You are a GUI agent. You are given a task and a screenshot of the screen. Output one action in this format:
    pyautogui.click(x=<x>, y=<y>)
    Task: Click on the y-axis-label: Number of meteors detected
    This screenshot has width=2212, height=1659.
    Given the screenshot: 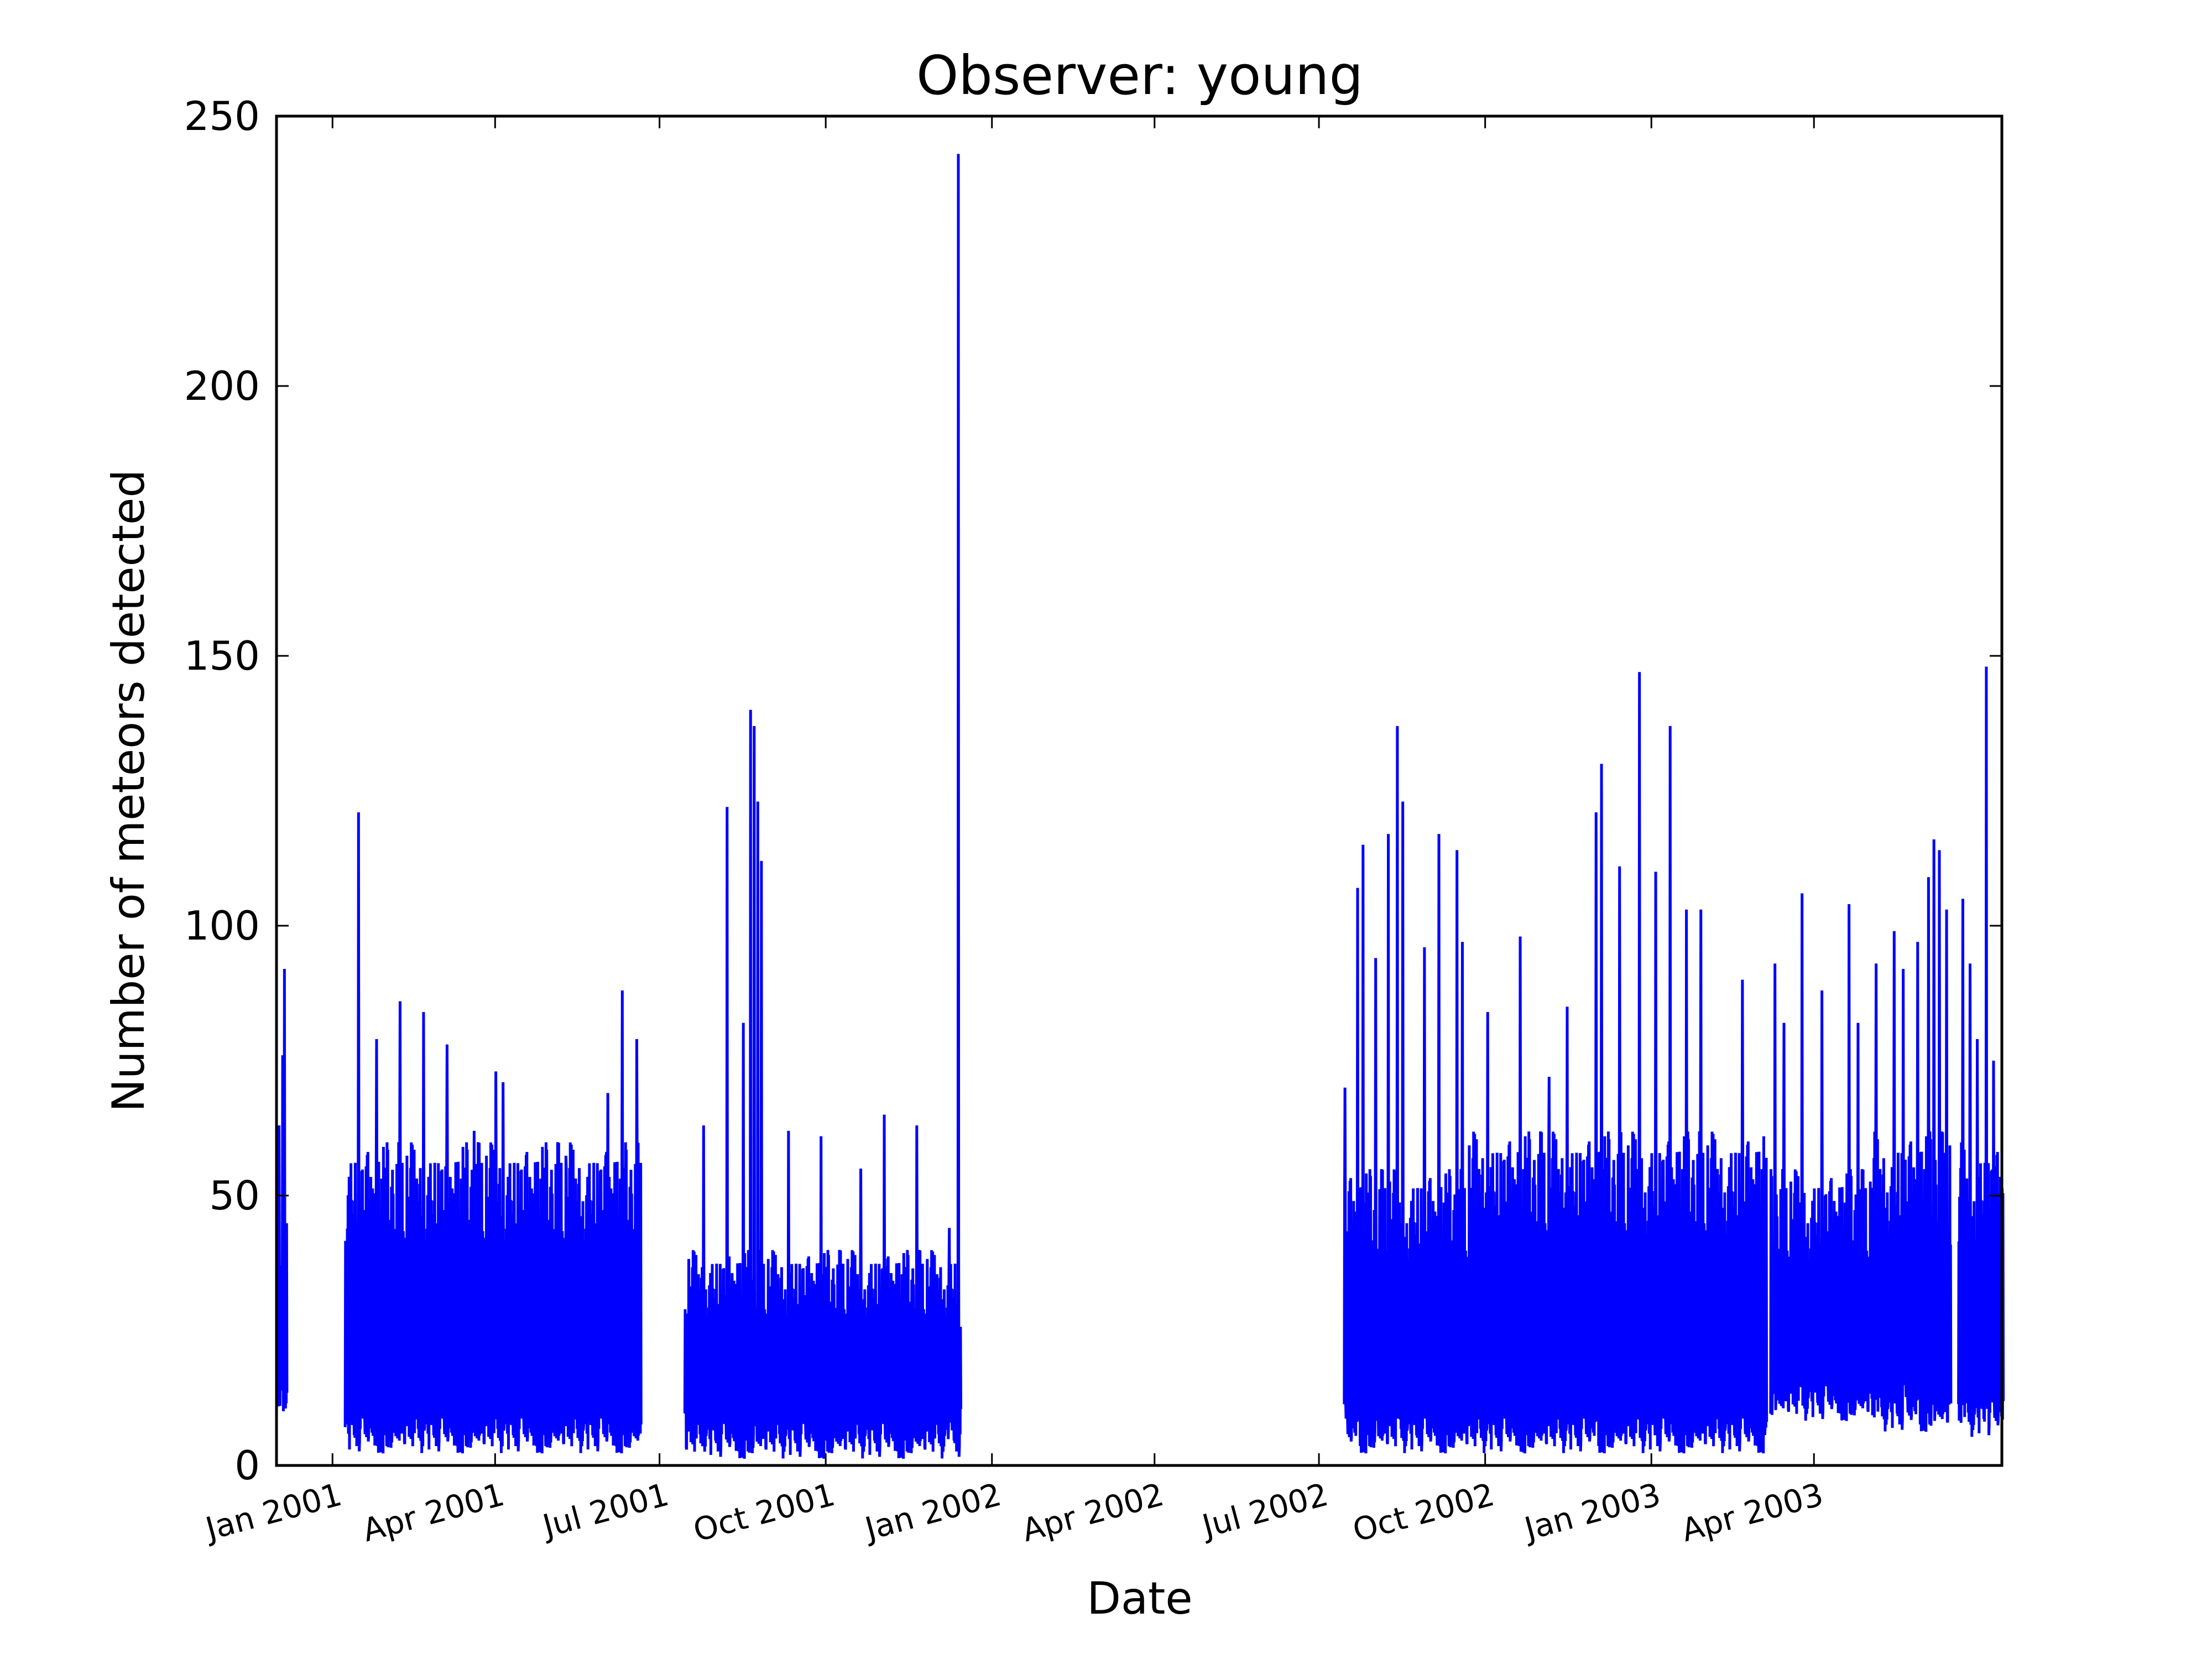 What is the action you would take?
    pyautogui.click(x=129, y=791)
    